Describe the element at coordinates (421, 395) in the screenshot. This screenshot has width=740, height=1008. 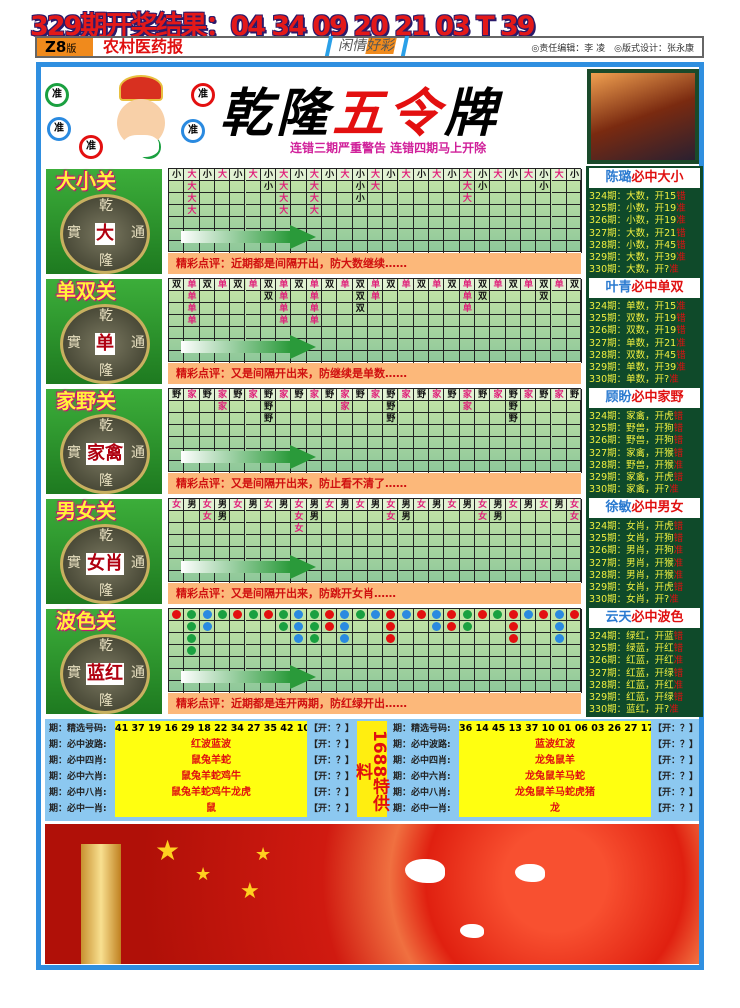
I see `grid-column-values: 野` at that location.